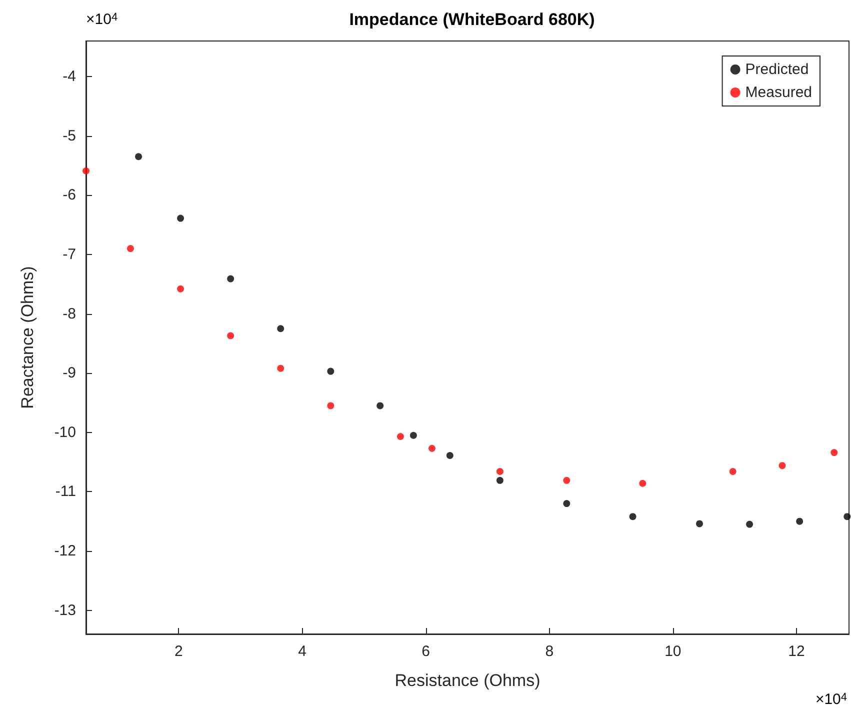 Image resolution: width=851 pixels, height=720 pixels. What do you see at coordinates (549, 651) in the screenshot?
I see `x-tick-label: 8` at bounding box center [549, 651].